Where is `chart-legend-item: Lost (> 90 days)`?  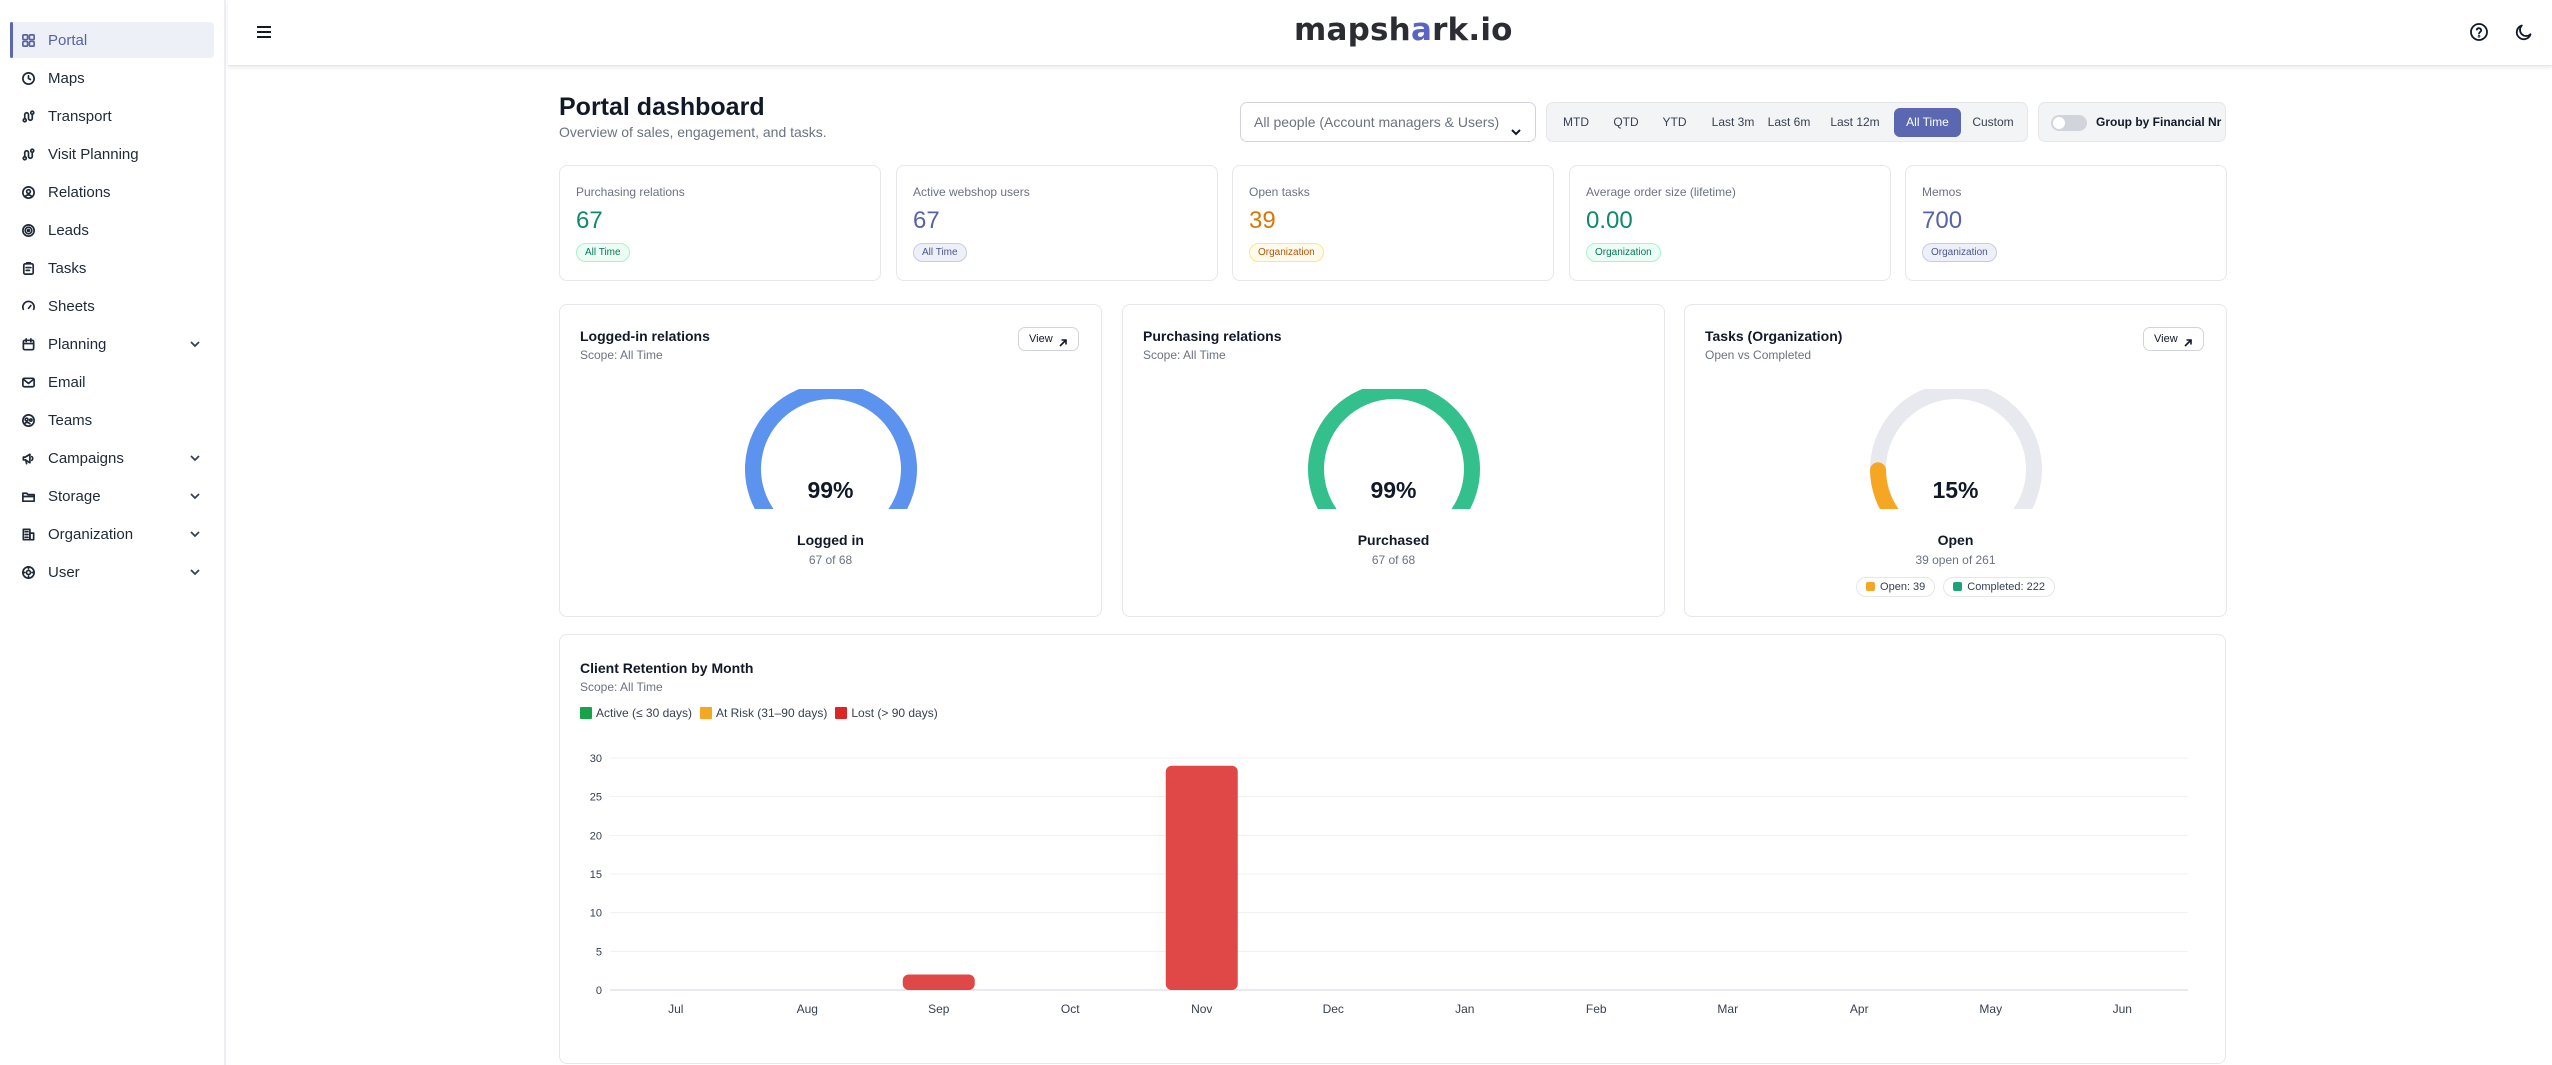
chart-legend-item: Lost (> 90 days) is located at coordinates (886, 713).